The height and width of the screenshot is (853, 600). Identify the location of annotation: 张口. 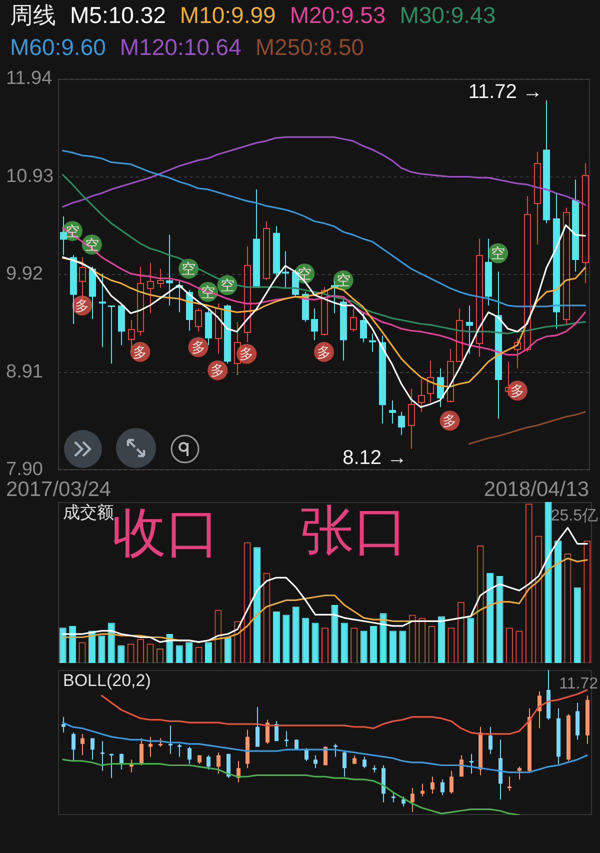
(354, 530).